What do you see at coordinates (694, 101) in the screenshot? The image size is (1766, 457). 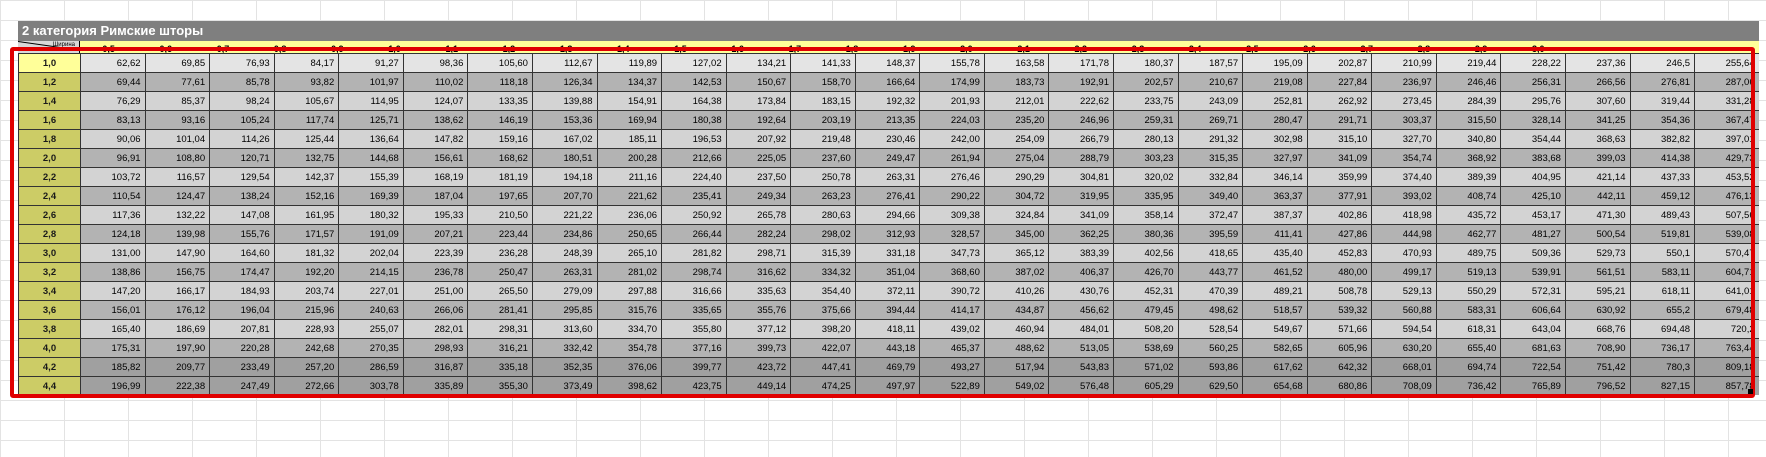 I see `price-cell: 164,38` at bounding box center [694, 101].